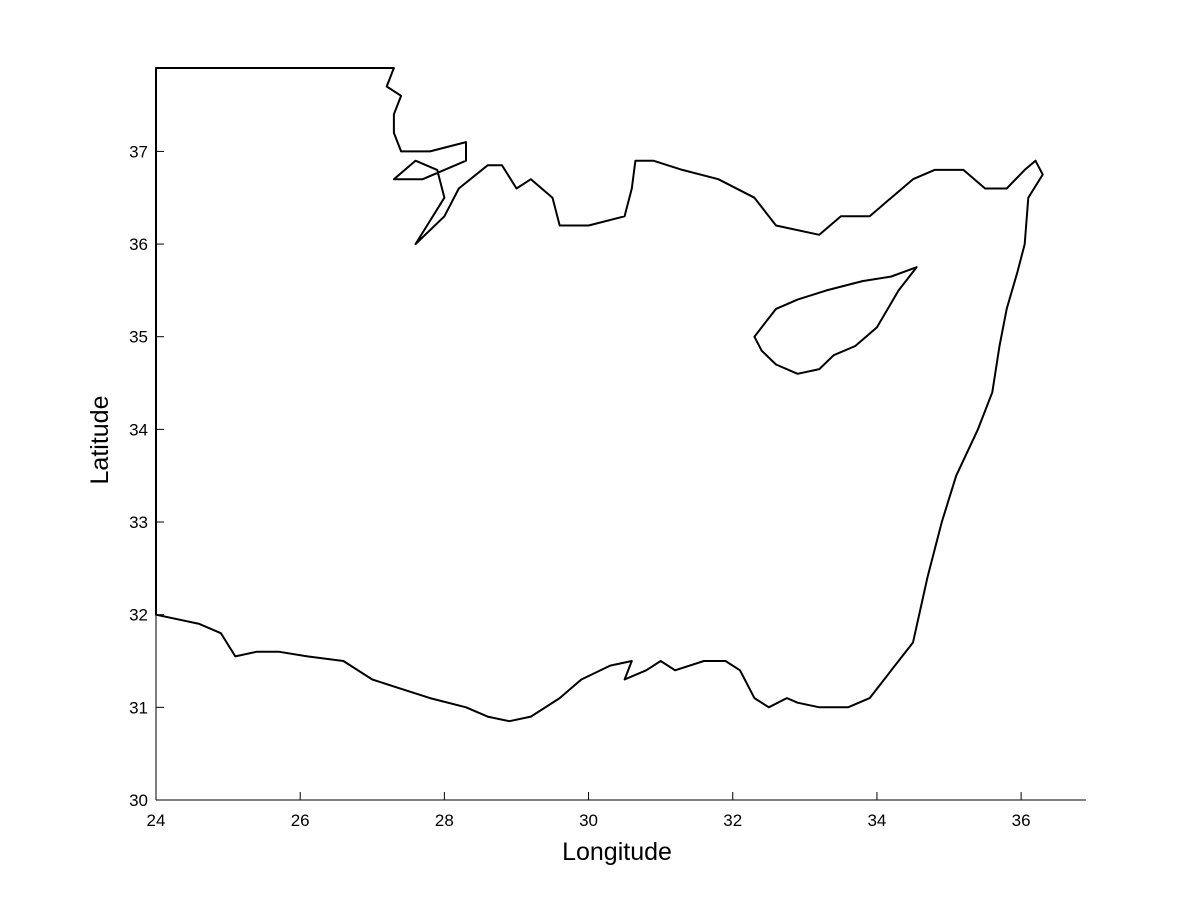 This screenshot has height=900, width=1200. Describe the element at coordinates (138, 800) in the screenshot. I see `y-tick-label: 30` at that location.